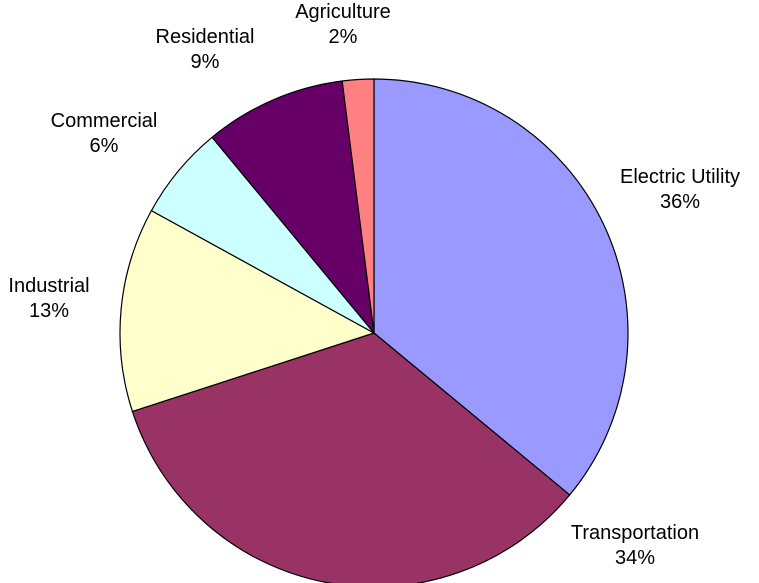 Image resolution: width=759 pixels, height=583 pixels. I want to click on pie-label-percent: 34%, so click(635, 558).